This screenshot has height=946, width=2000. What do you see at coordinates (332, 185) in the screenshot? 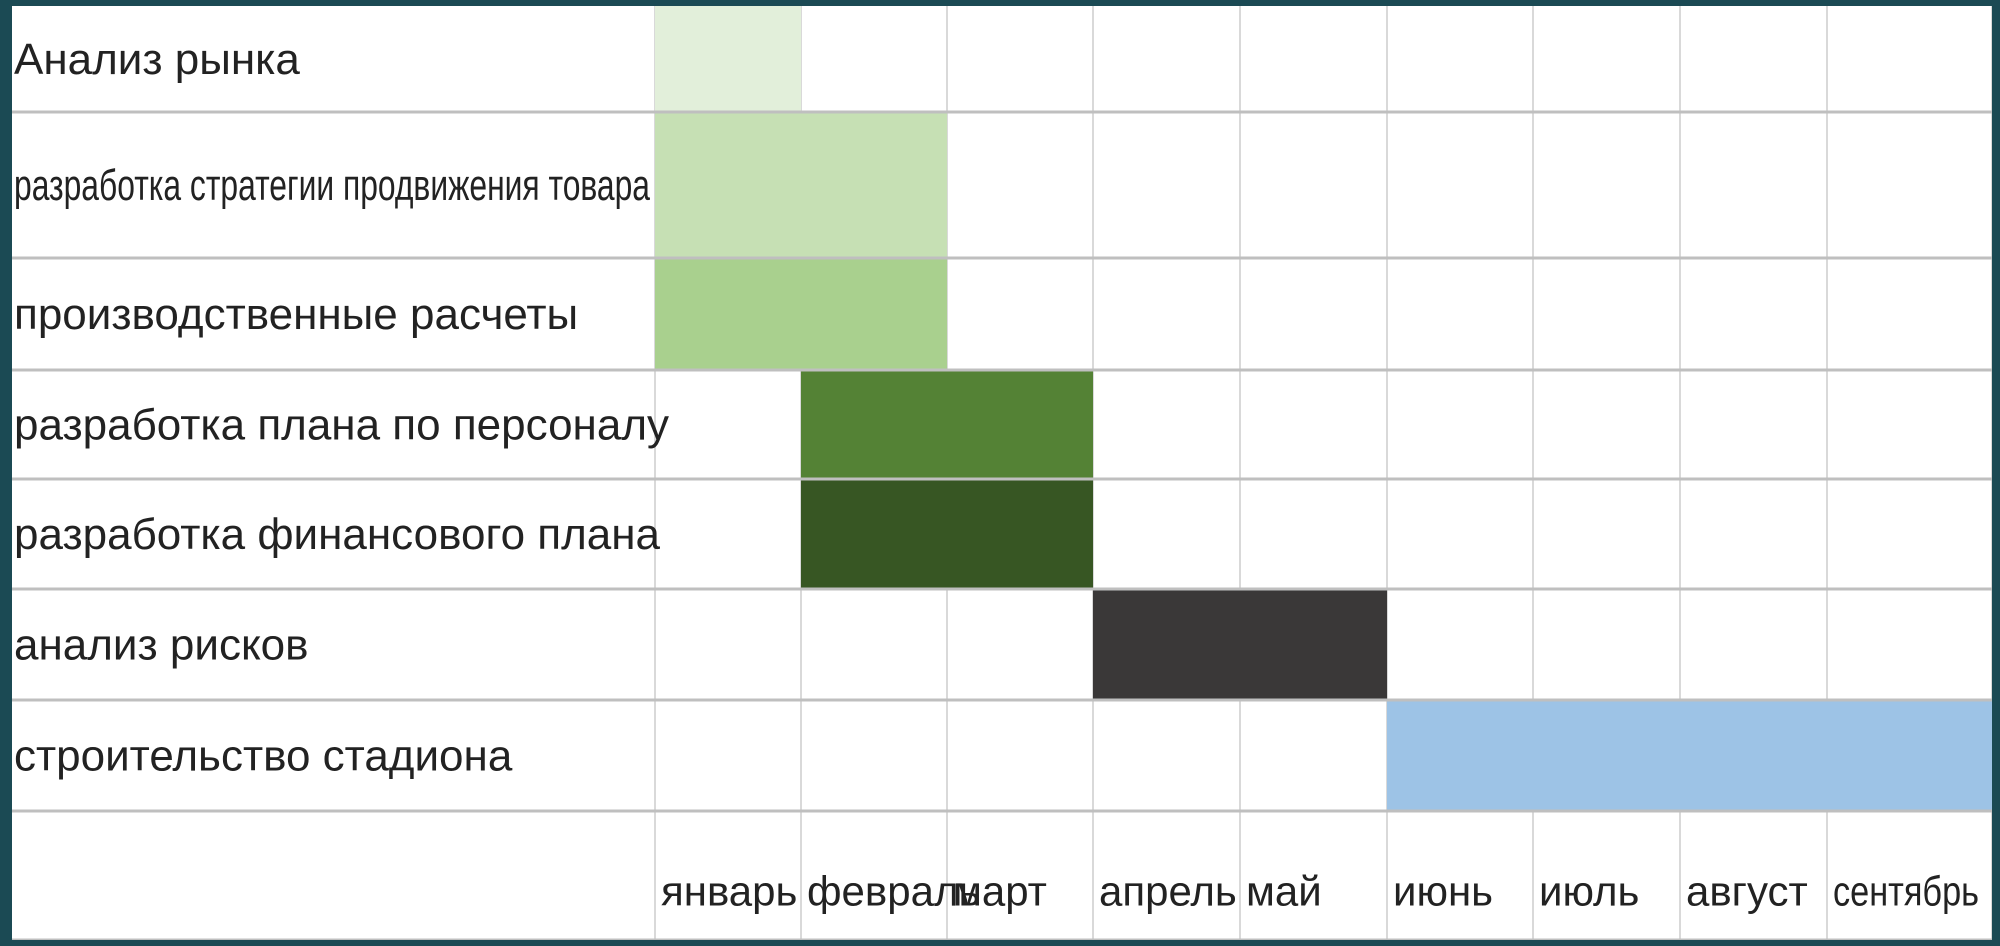
I see `task-label: разработка стратегии продвижения товара` at bounding box center [332, 185].